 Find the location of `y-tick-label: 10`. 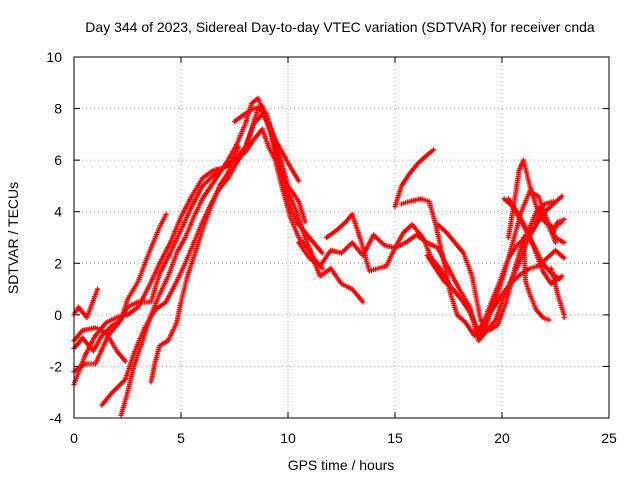

y-tick-label: 10 is located at coordinates (54, 57).